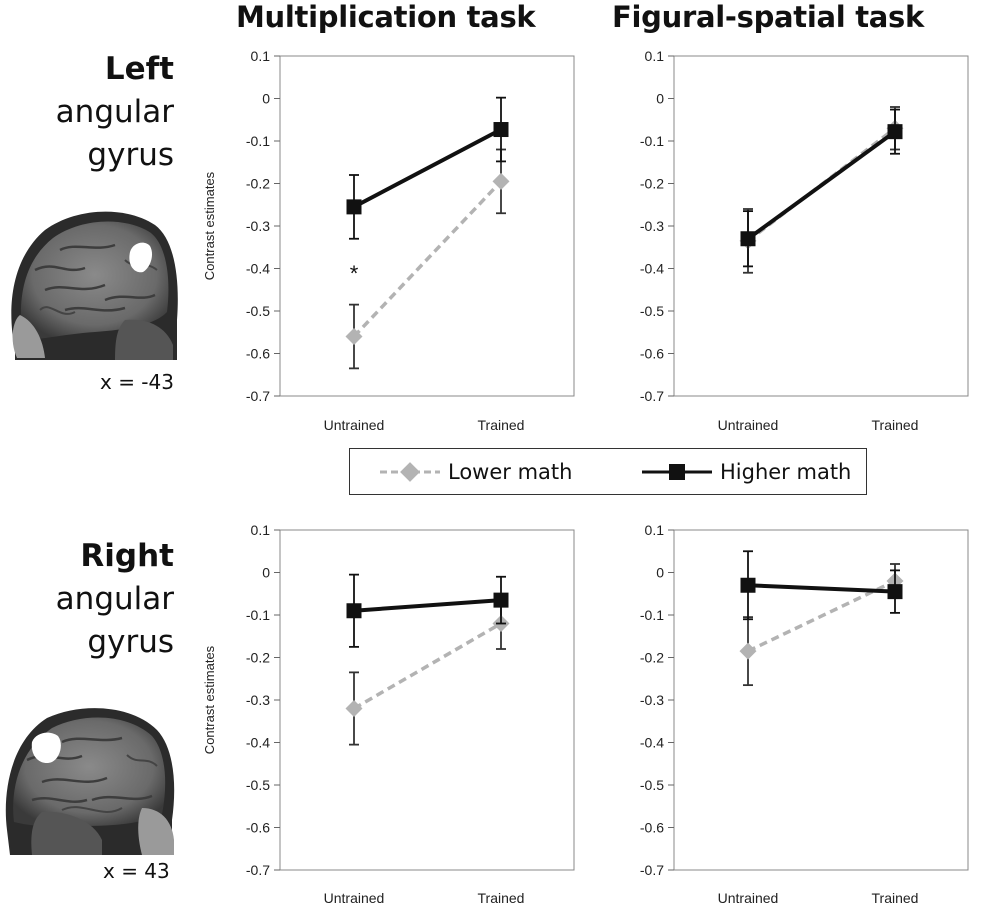  I want to click on row-label-left-angular-gyrus: Left angular gyrus, so click(115, 112).